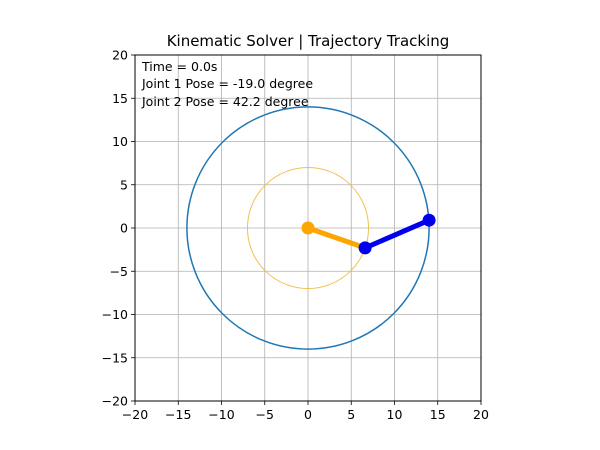 This screenshot has height=450, width=600. Describe the element at coordinates (221, 414) in the screenshot. I see `x-tick-label: −10` at that location.